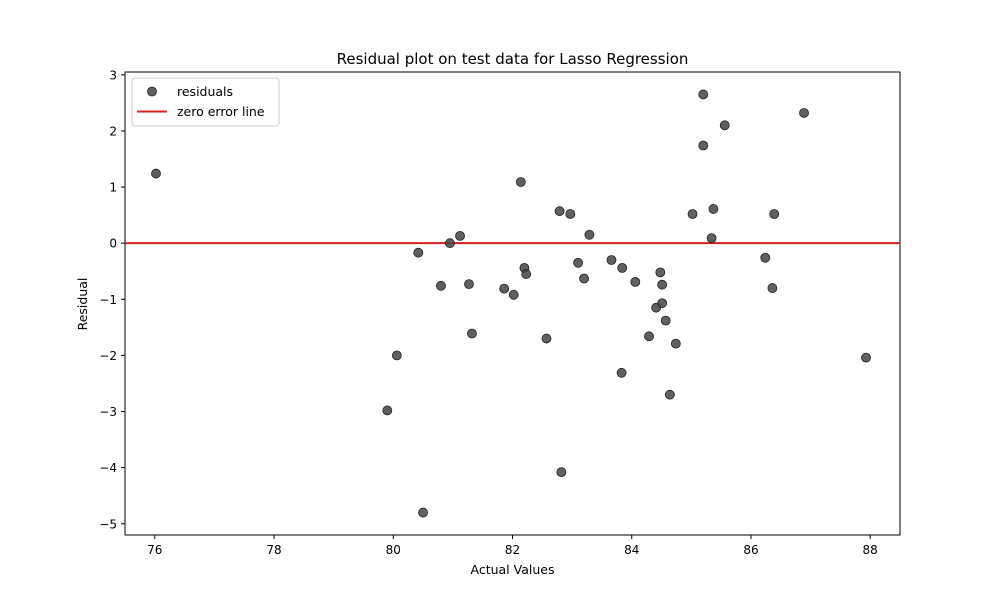 Image resolution: width=1000 pixels, height=600 pixels. I want to click on y-tick-label: 3, so click(113, 75).